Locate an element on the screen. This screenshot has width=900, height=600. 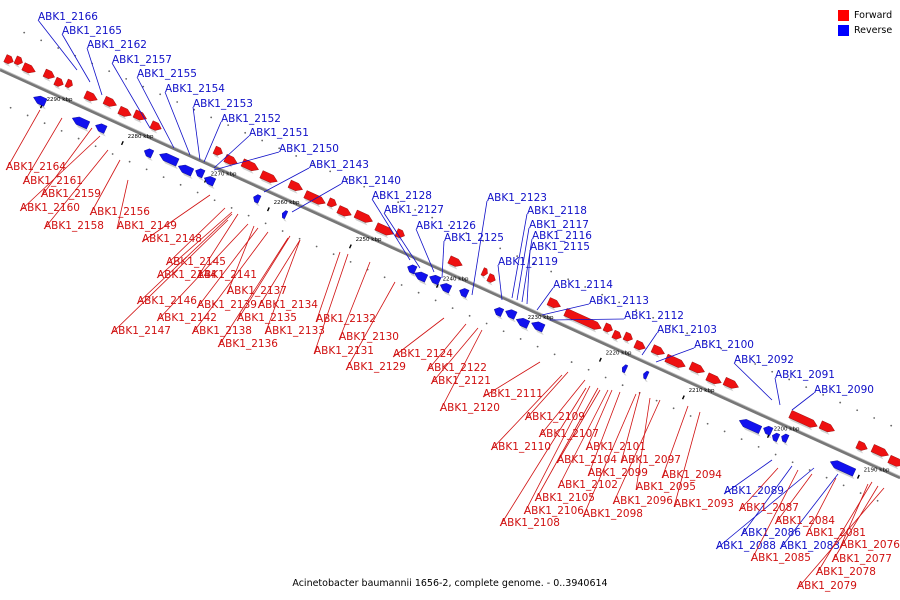
forward-gene-label: ABK1_2084 is located at coordinates (805, 521).